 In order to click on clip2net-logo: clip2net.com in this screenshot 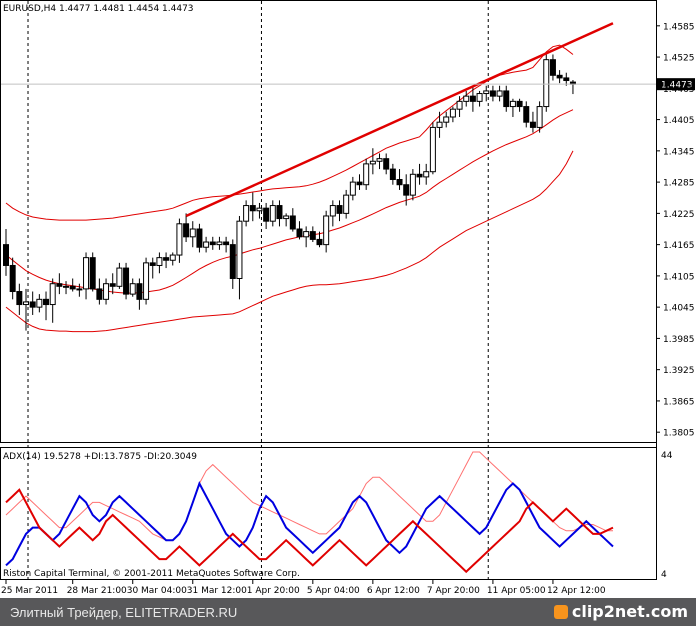, I will do `click(620, 611)`.